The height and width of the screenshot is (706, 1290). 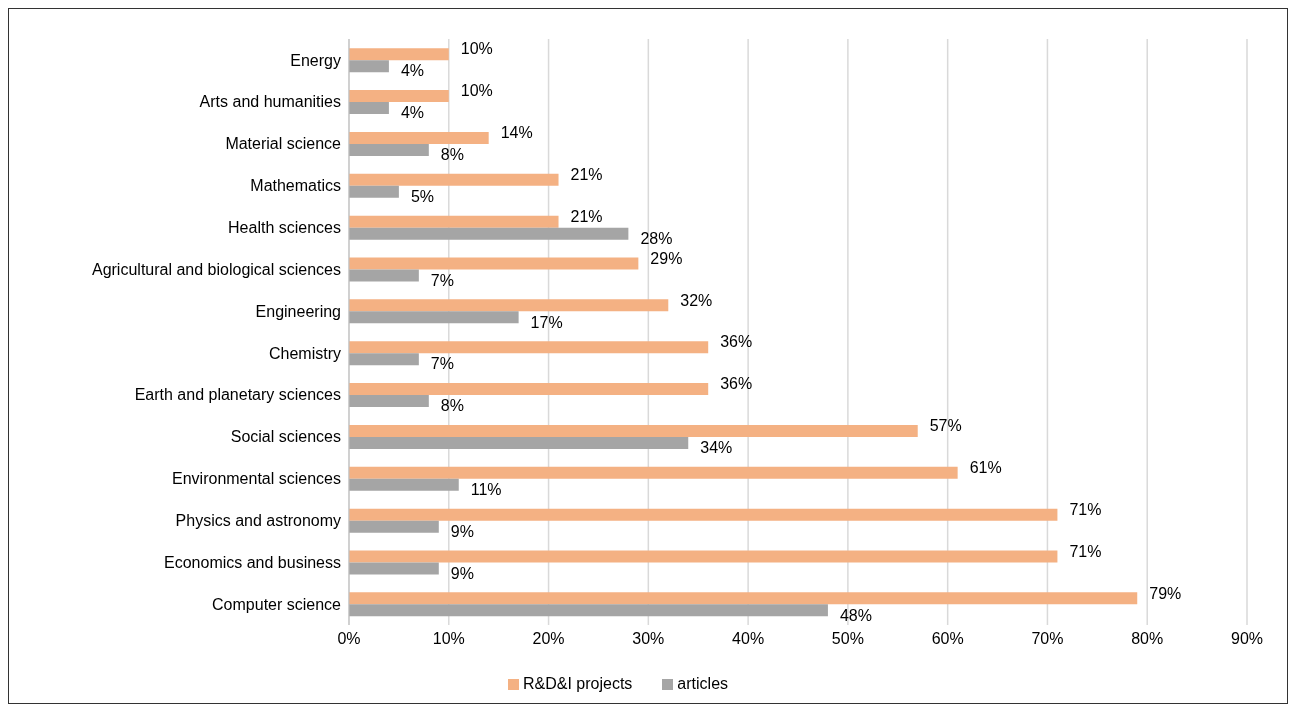 What do you see at coordinates (256, 479) in the screenshot?
I see `y-tick-label: Environmental sciences` at bounding box center [256, 479].